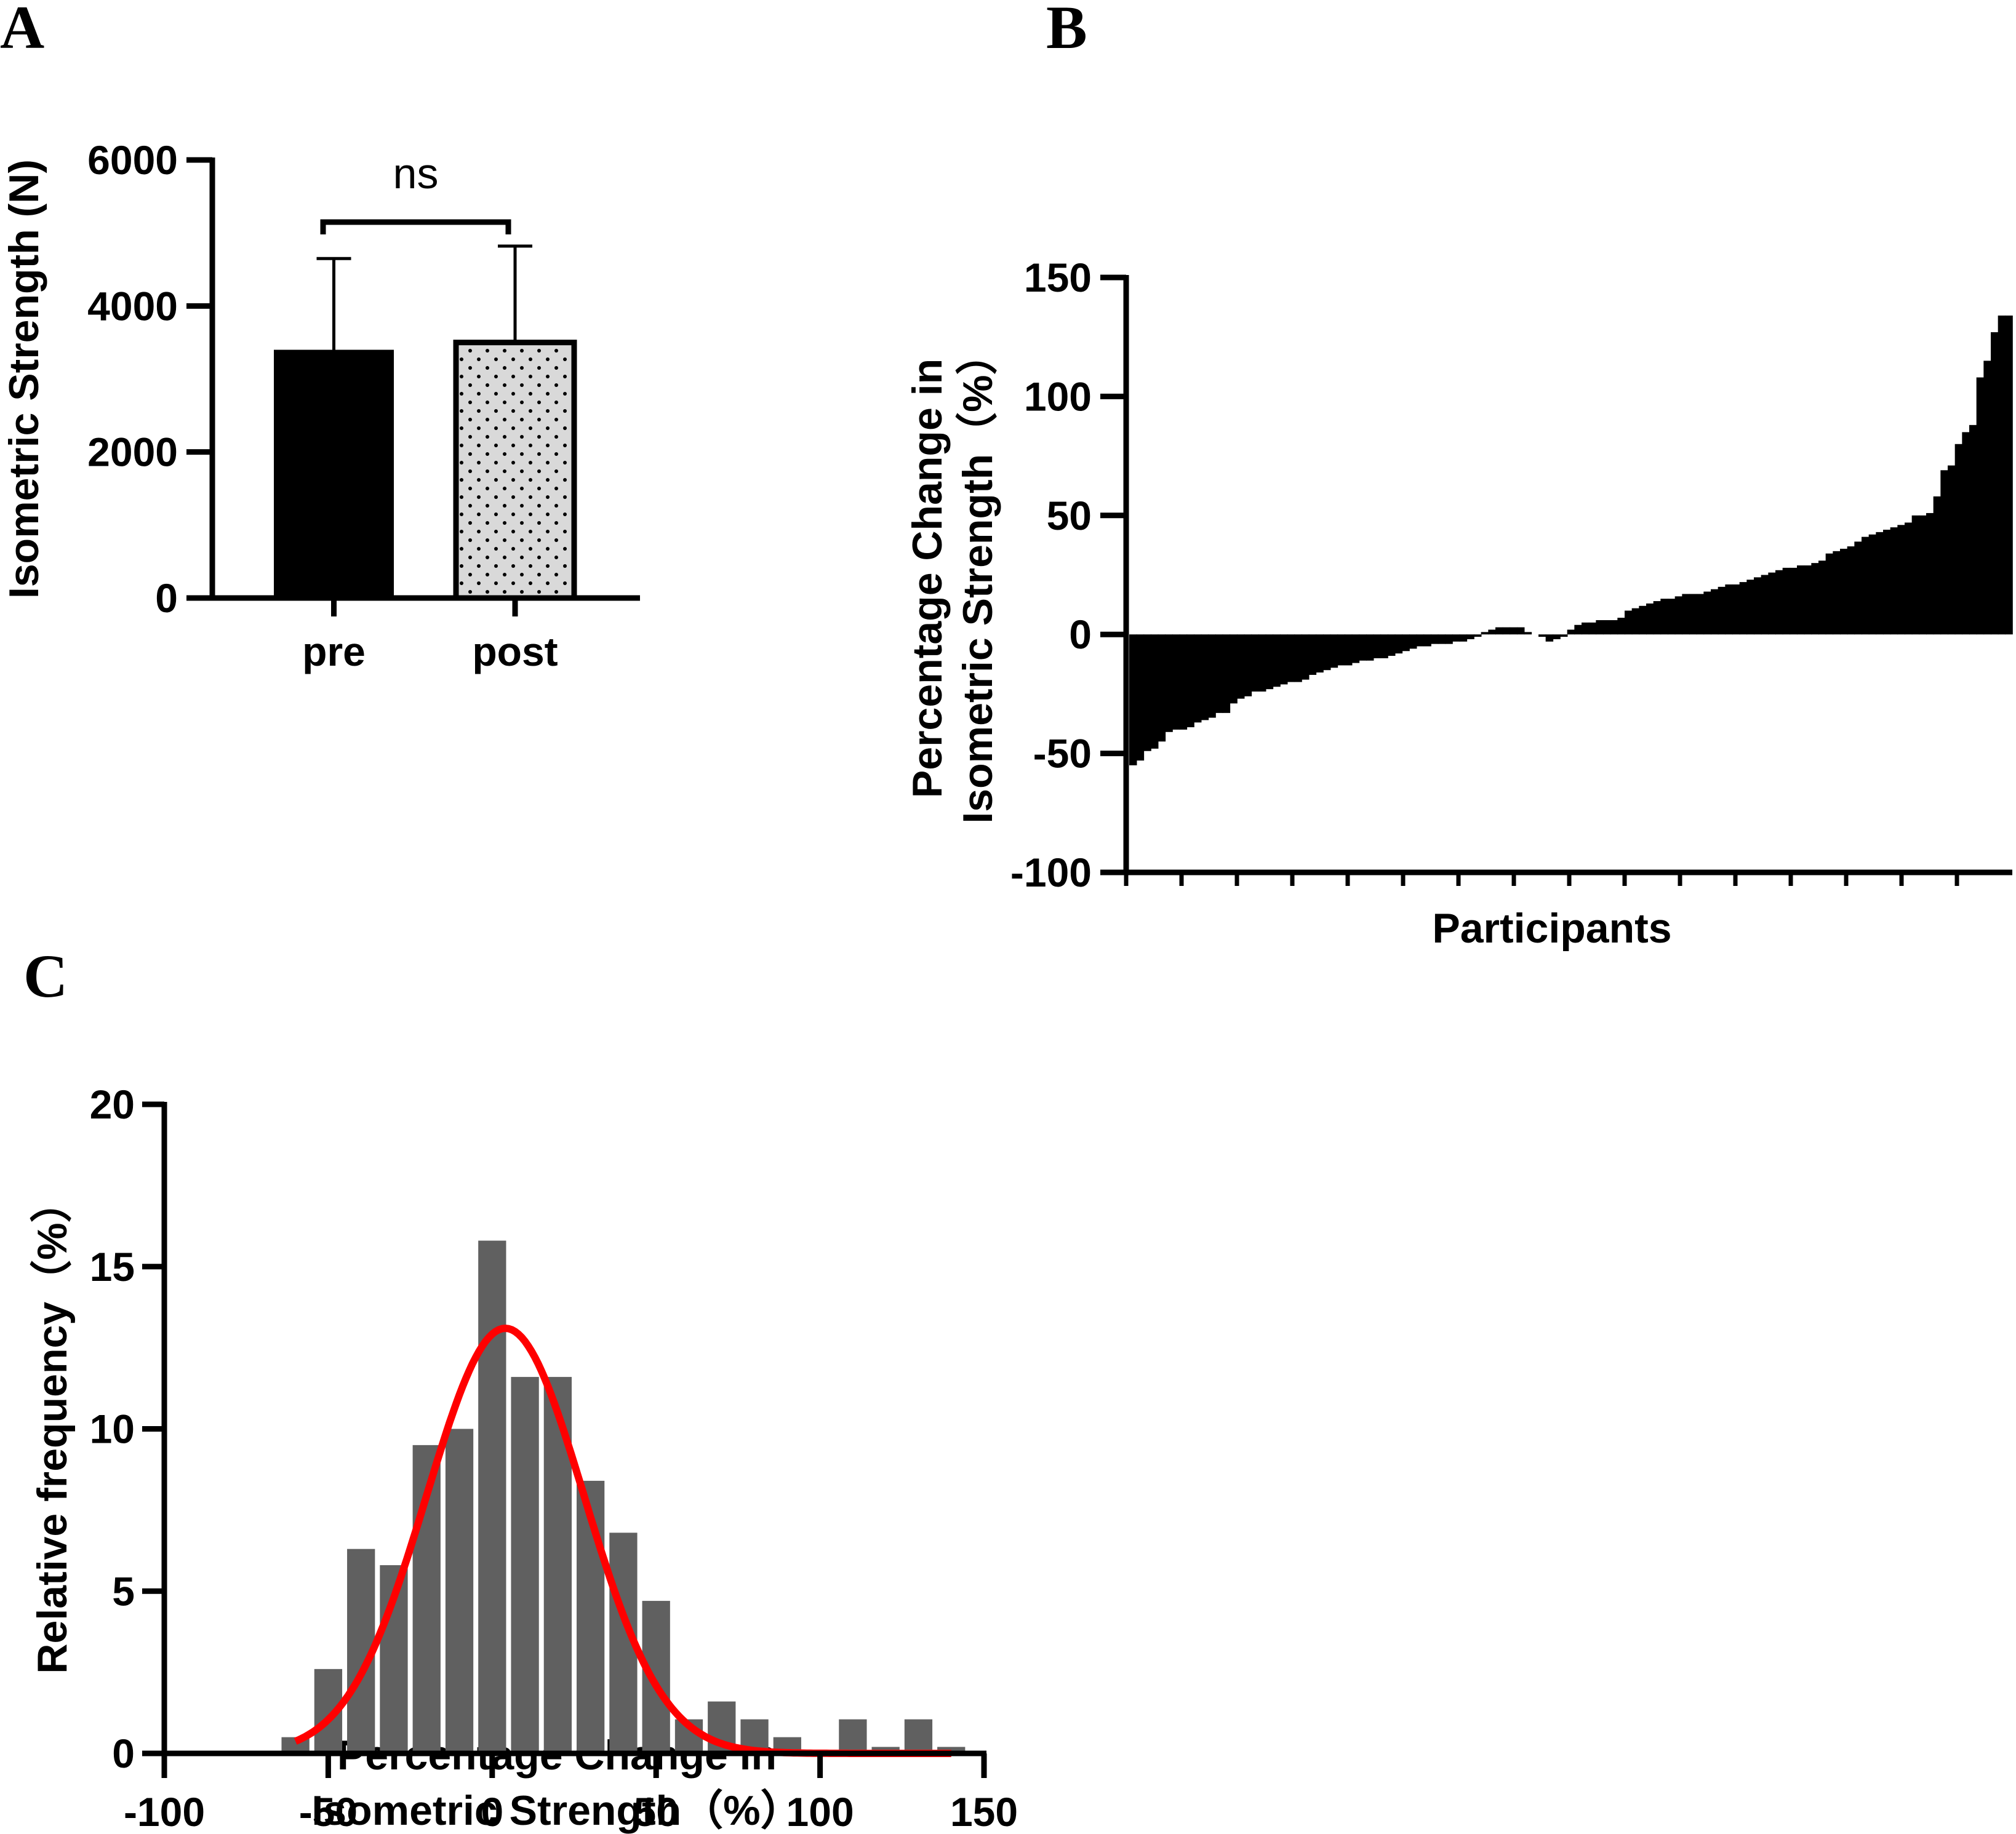  I want to click on panel-a-y-tick-label: 6000, so click(132, 160).